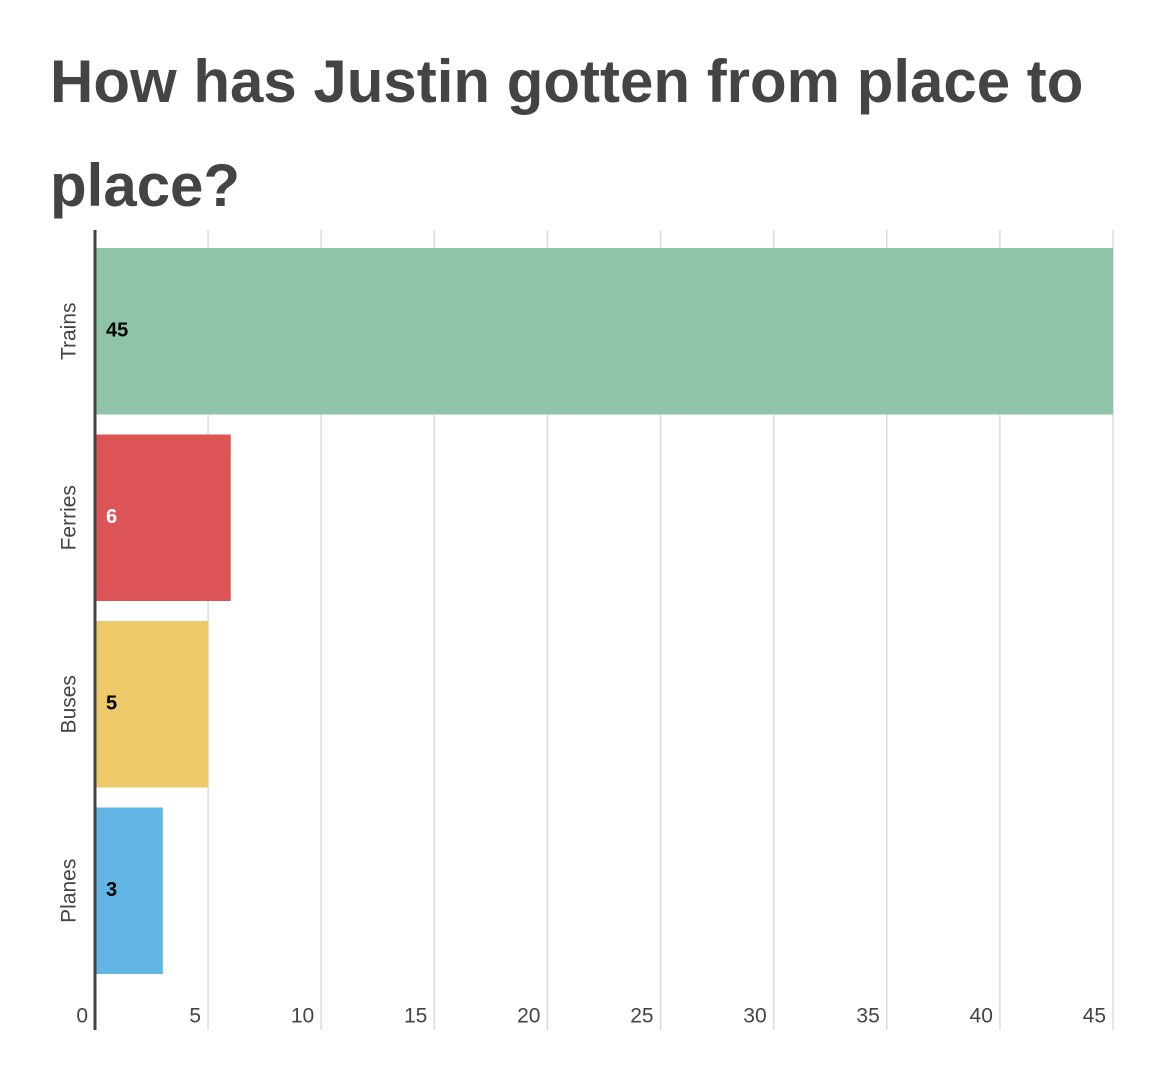  Describe the element at coordinates (302, 1016) in the screenshot. I see `x-tick-label: 10` at that location.